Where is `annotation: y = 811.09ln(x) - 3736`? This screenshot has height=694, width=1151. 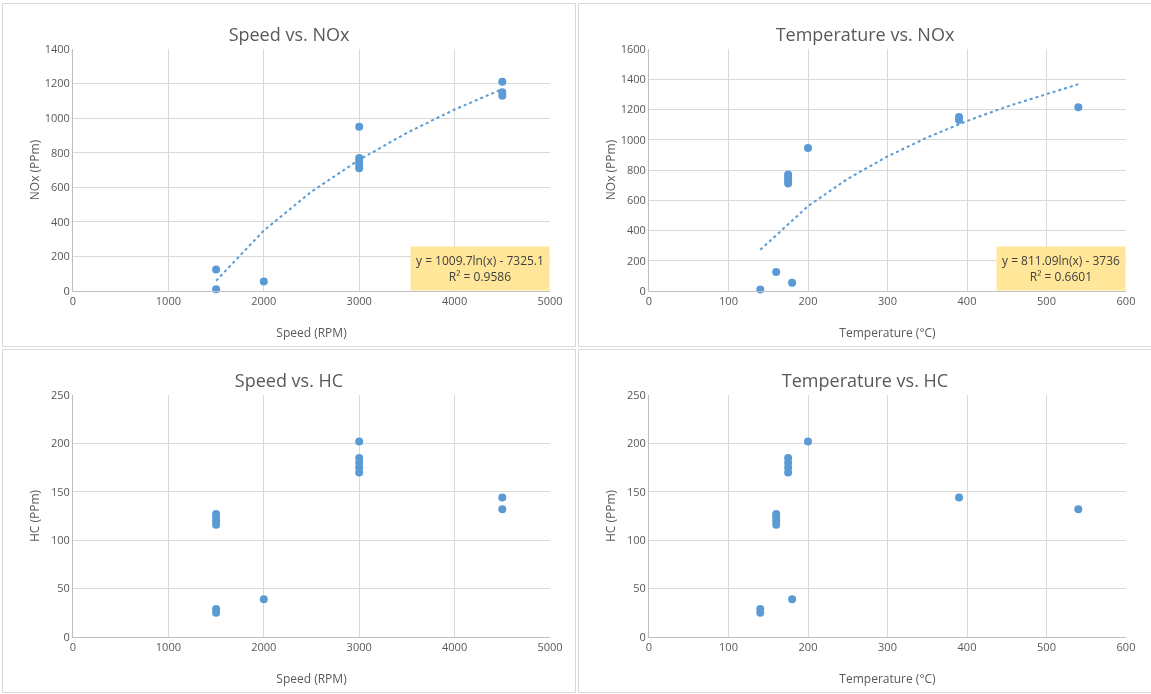 annotation: y = 811.09ln(x) - 3736 is located at coordinates (1061, 260).